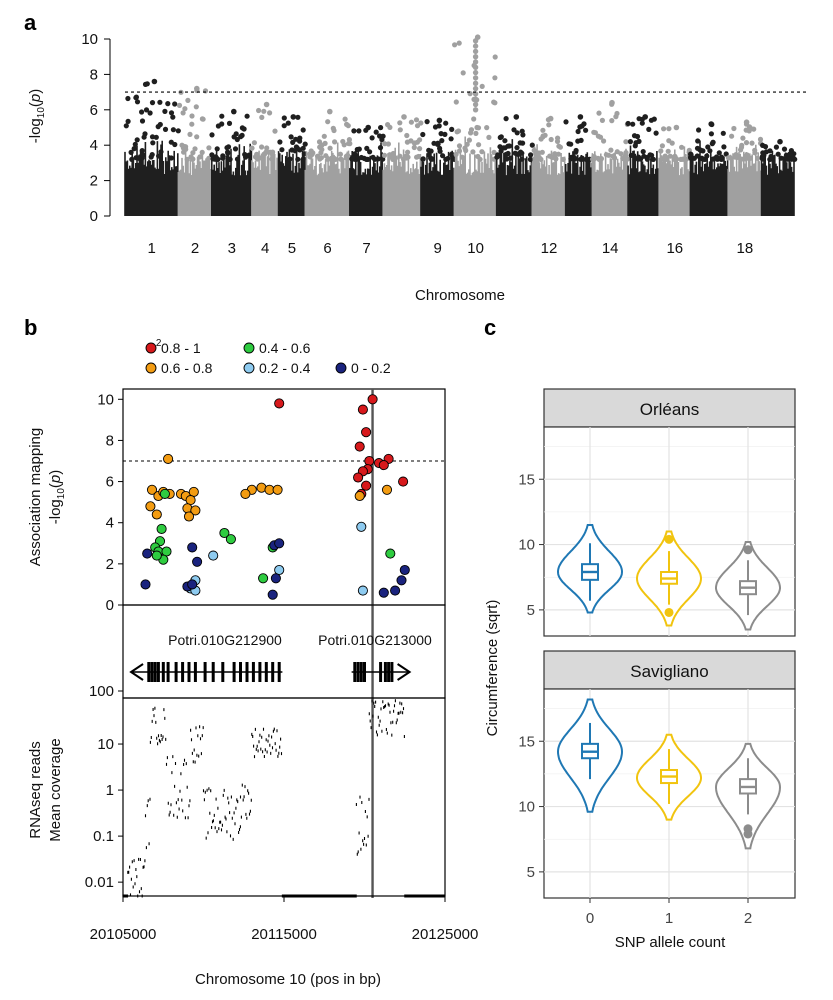  What do you see at coordinates (475, 176) in the screenshot?
I see `chromosome-10-body` at bounding box center [475, 176].